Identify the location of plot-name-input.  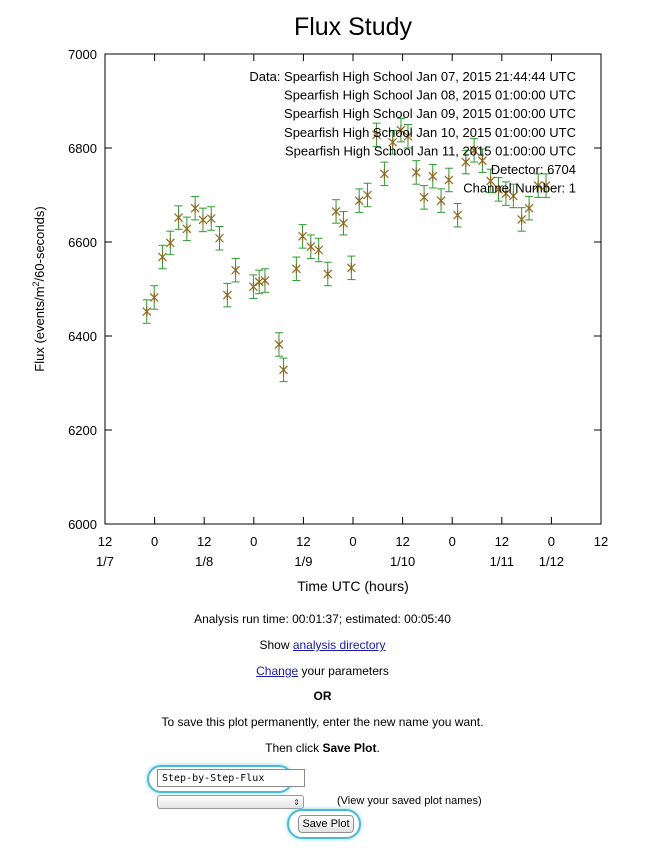
(231, 778).